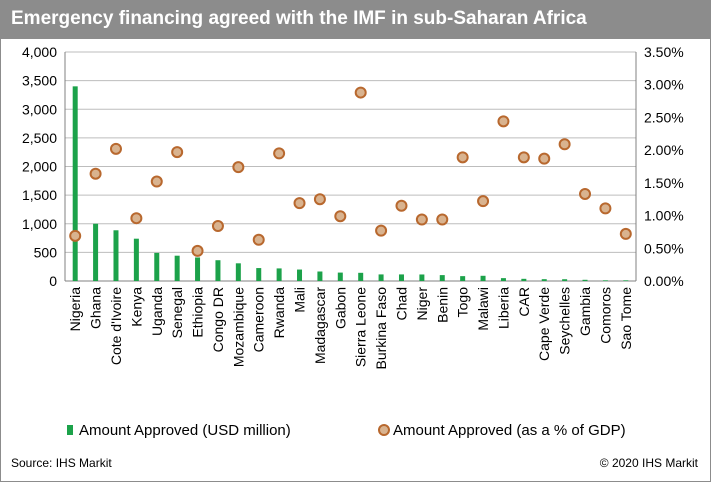 The image size is (711, 482). I want to click on category-label: Ghana, so click(96, 308).